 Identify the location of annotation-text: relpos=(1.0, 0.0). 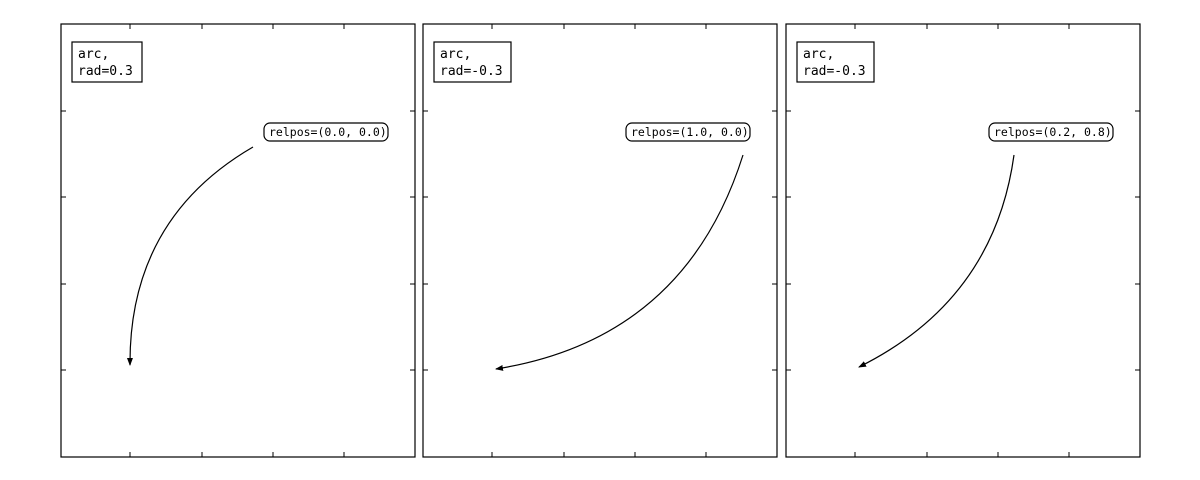
(690, 132).